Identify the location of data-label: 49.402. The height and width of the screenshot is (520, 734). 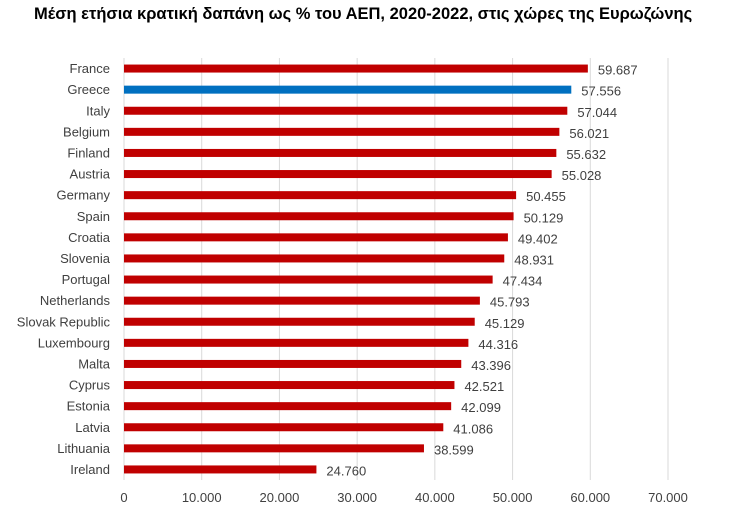
(538, 238).